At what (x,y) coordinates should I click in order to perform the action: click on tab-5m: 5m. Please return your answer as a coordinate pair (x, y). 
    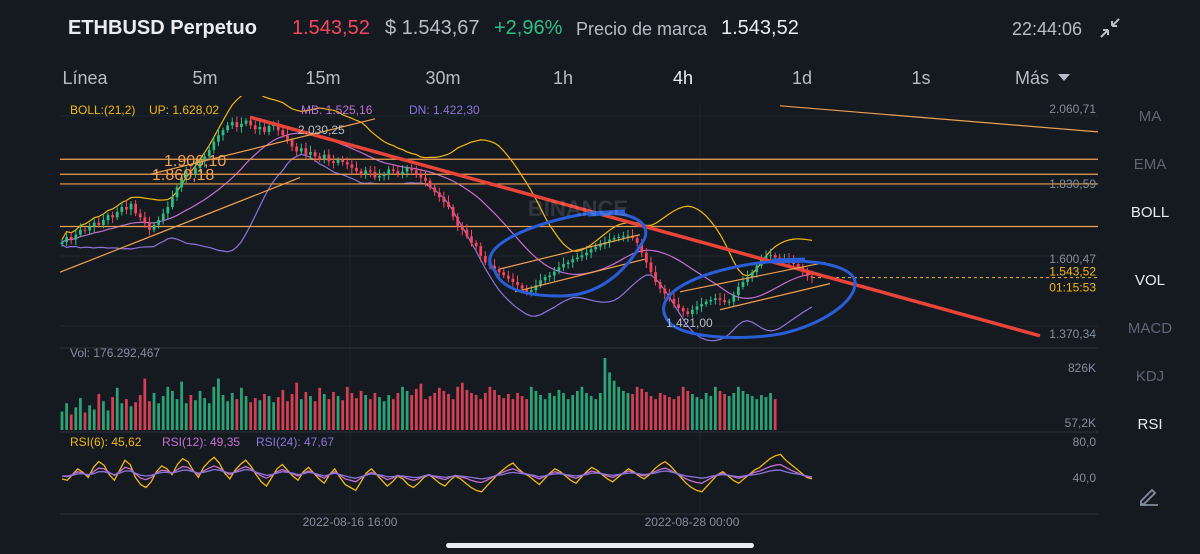
    Looking at the image, I should click on (205, 78).